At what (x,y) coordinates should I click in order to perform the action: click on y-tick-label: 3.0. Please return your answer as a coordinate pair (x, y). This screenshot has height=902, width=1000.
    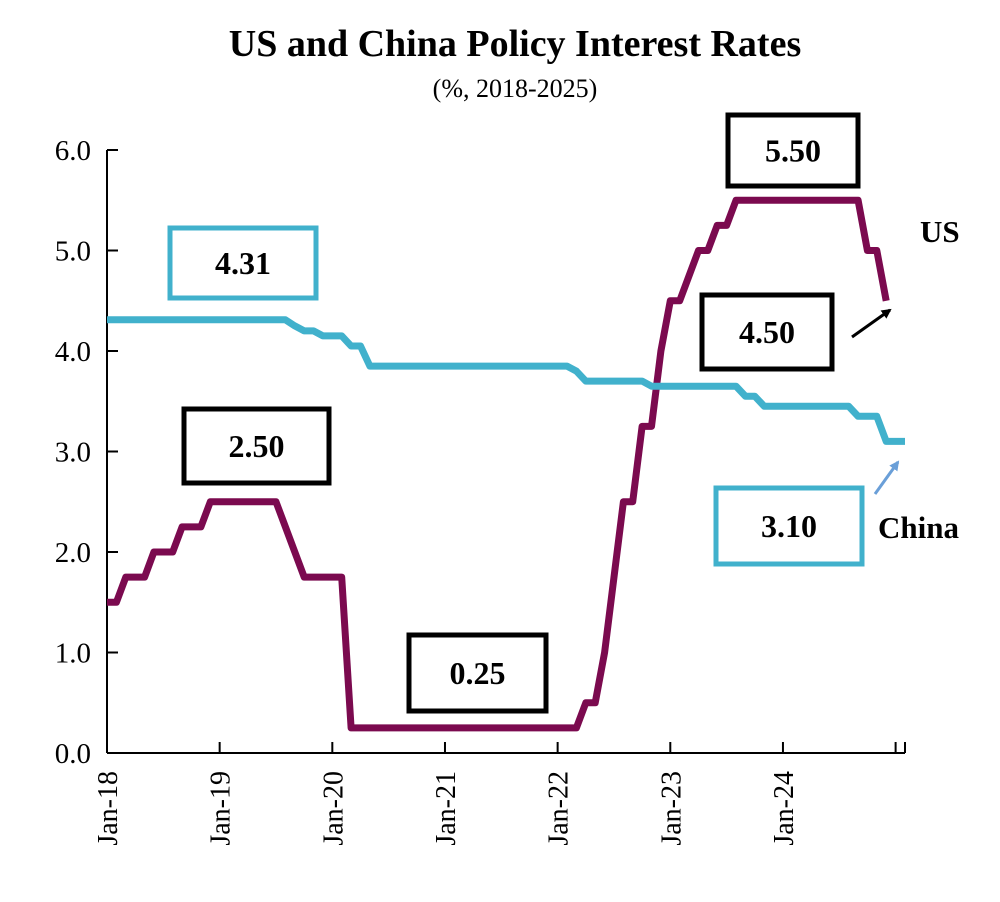
    Looking at the image, I should click on (73, 453).